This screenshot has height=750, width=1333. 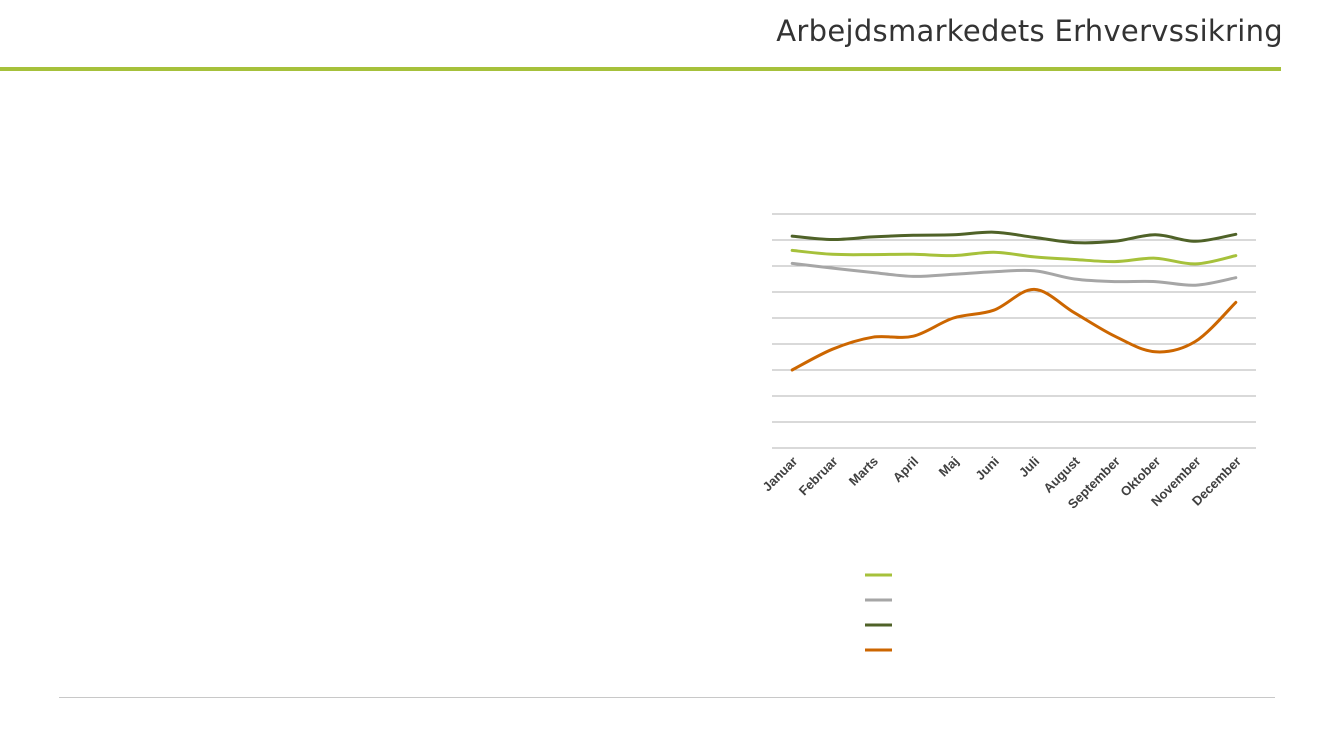 I want to click on chart-gridlines, so click(x=1014, y=331).